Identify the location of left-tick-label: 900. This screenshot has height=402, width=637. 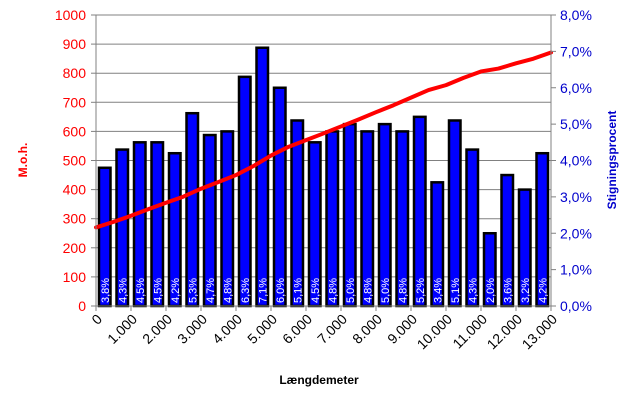
(75, 44).